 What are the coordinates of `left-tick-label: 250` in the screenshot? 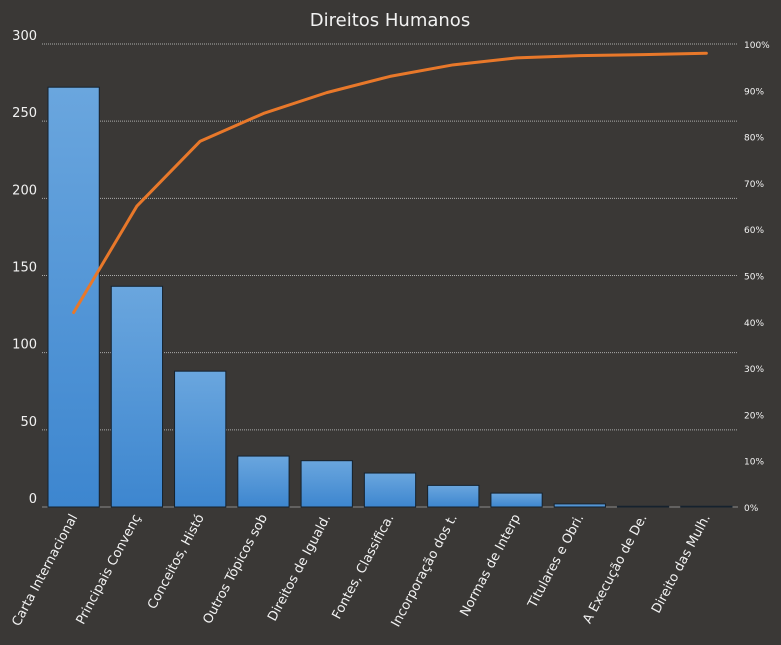 It's located at (24, 113).